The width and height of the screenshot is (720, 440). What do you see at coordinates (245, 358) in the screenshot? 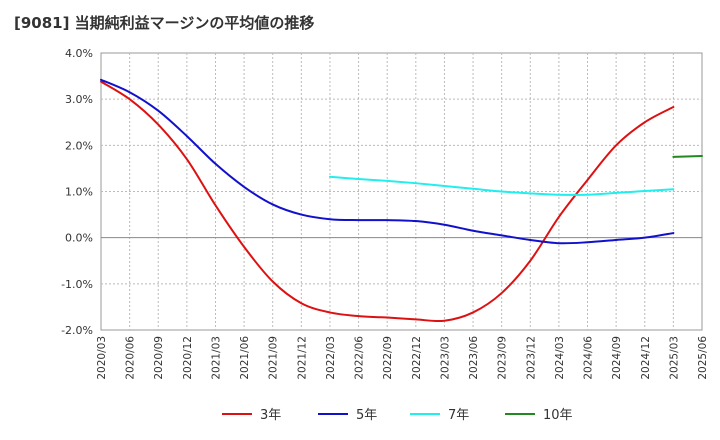
I see `x-tick-label: 2021/06` at bounding box center [245, 358].